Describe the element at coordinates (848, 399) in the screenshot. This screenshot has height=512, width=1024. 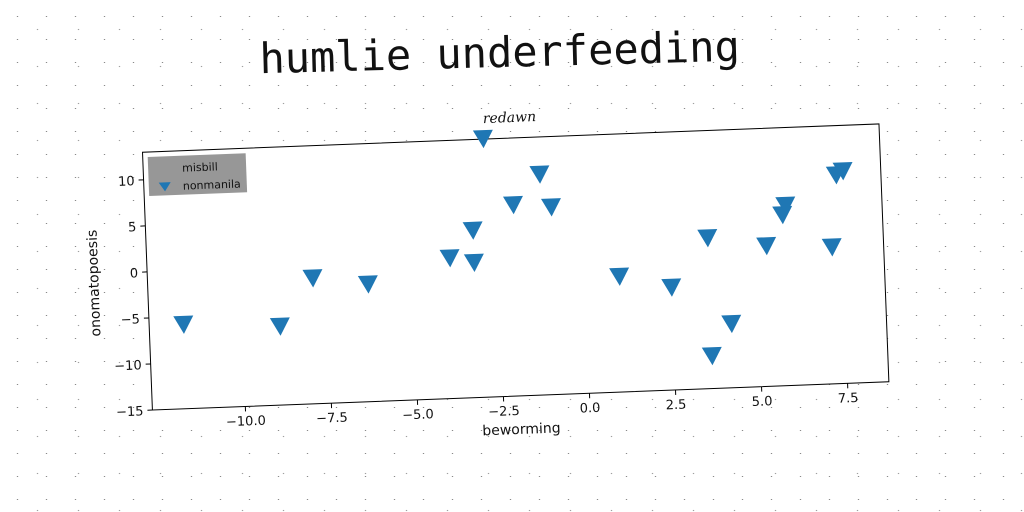
I see `x-tick-label: 7.5` at that location.